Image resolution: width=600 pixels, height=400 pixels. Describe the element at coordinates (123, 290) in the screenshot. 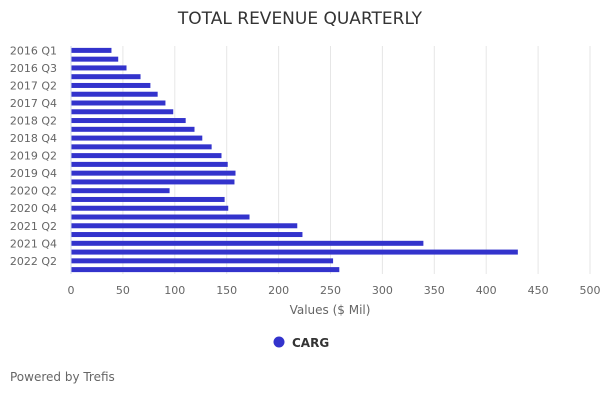

I see `x-tick-label: 50` at that location.